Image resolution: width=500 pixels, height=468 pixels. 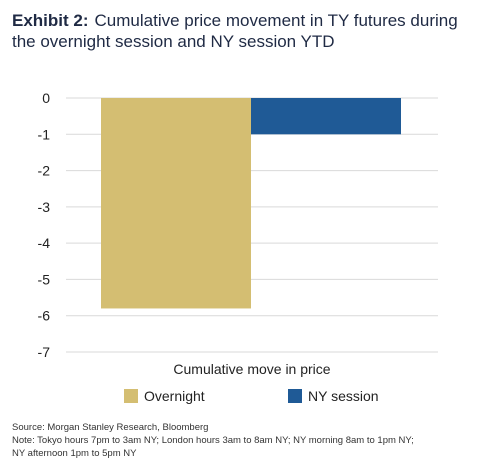 I want to click on y-tick-label: -1, so click(x=44, y=134).